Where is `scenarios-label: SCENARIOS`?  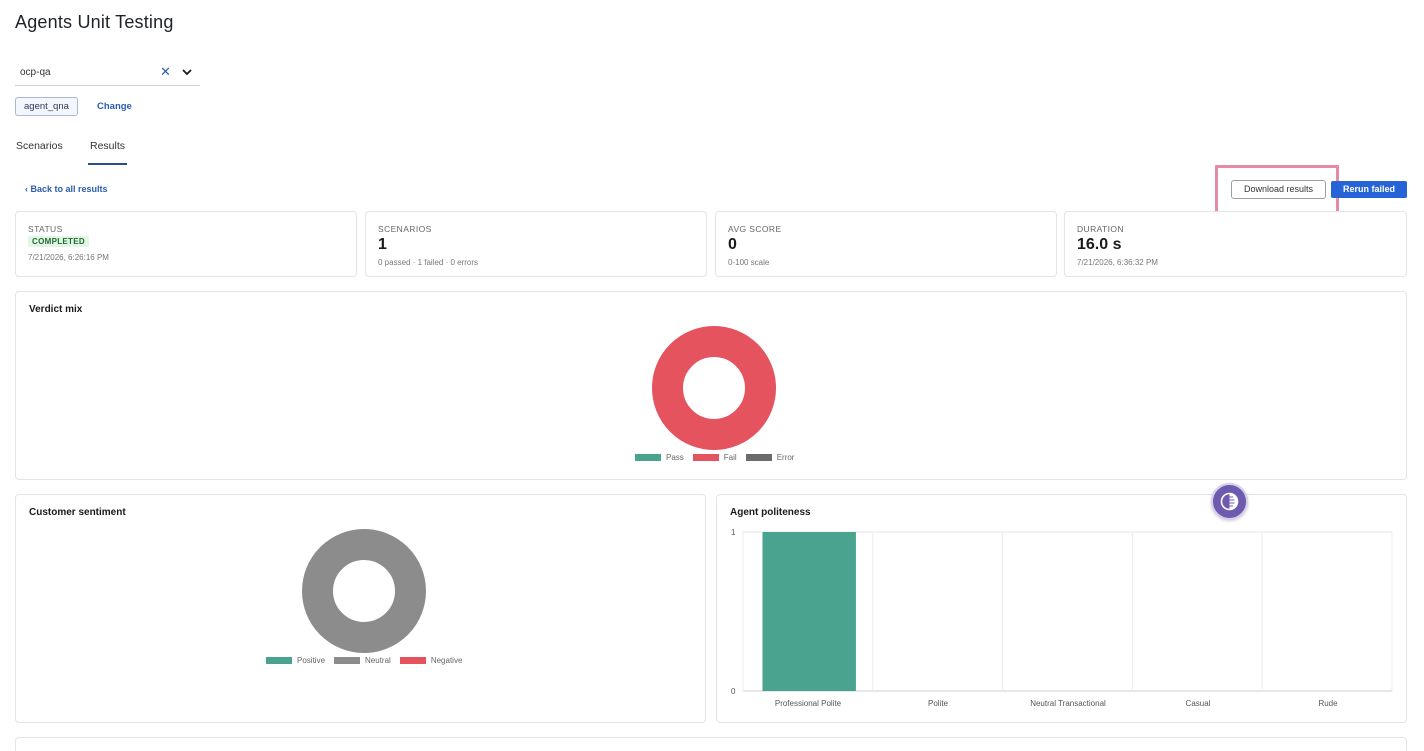 scenarios-label: SCENARIOS is located at coordinates (405, 229).